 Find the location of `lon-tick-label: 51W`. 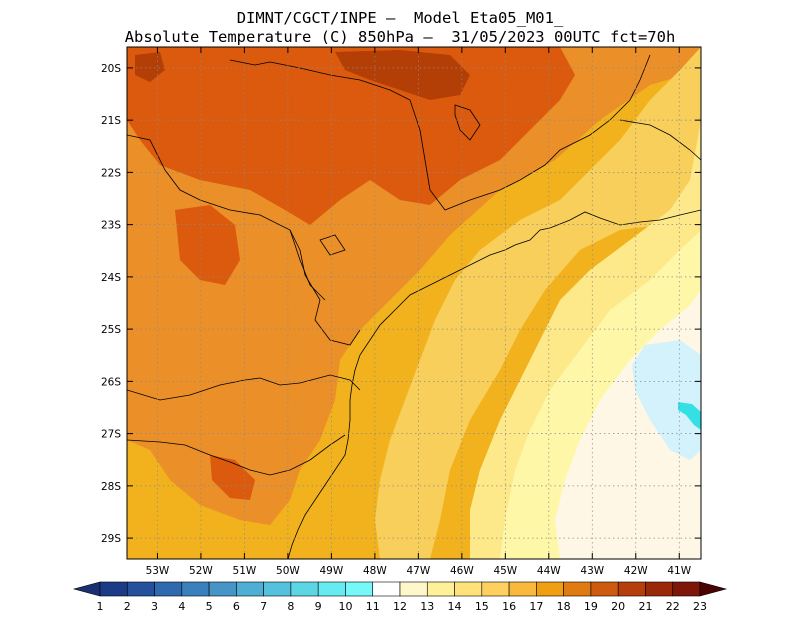

lon-tick-label: 51W is located at coordinates (245, 571).